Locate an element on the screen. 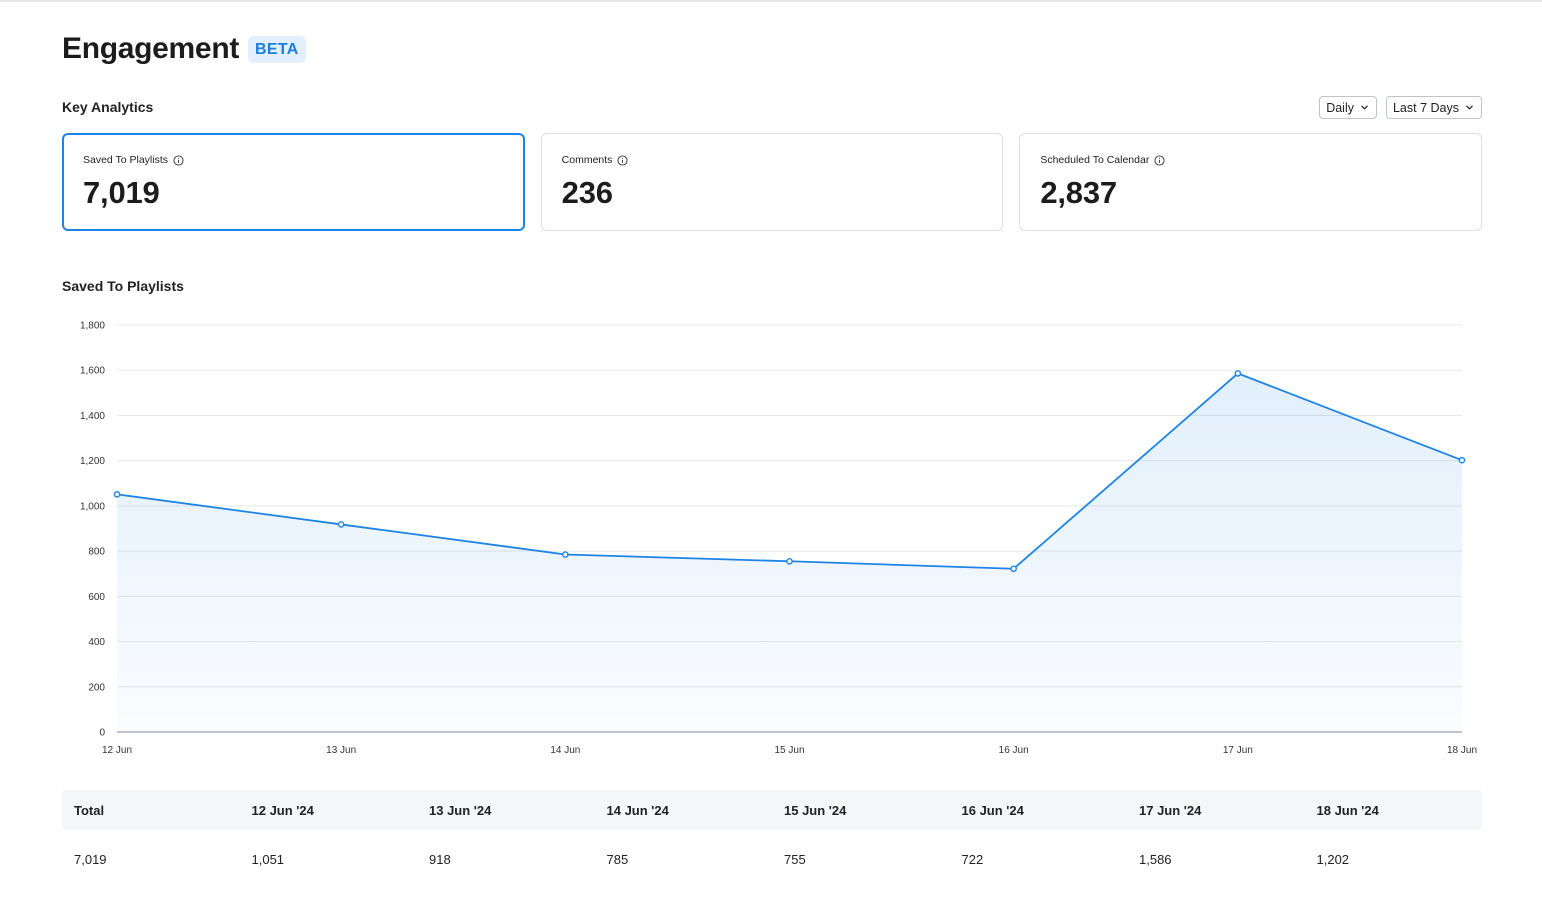 The width and height of the screenshot is (1542, 922). key-analytics-header: Key Analytics Daily Last 7 Days is located at coordinates (772, 108).